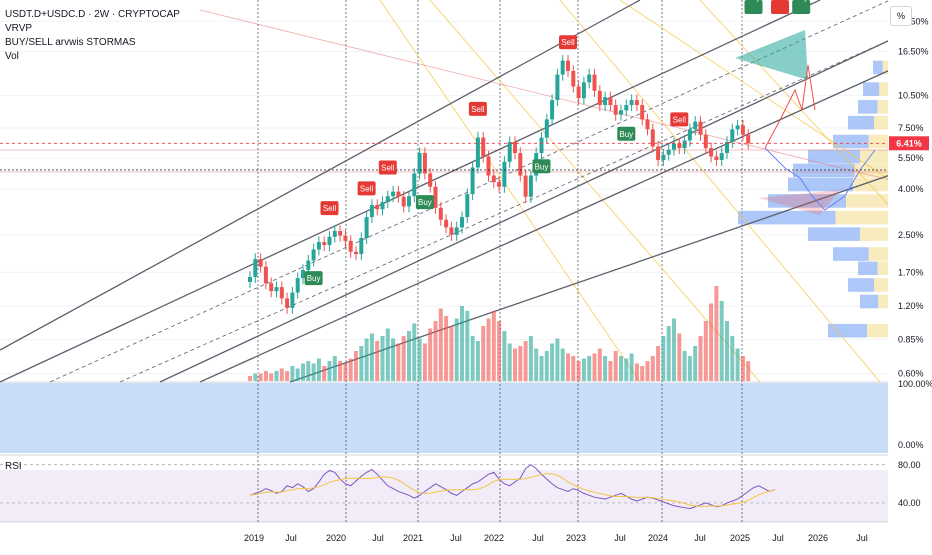 The width and height of the screenshot is (932, 555). What do you see at coordinates (494, 538) in the screenshot?
I see `time-axis-tick: 2022` at bounding box center [494, 538].